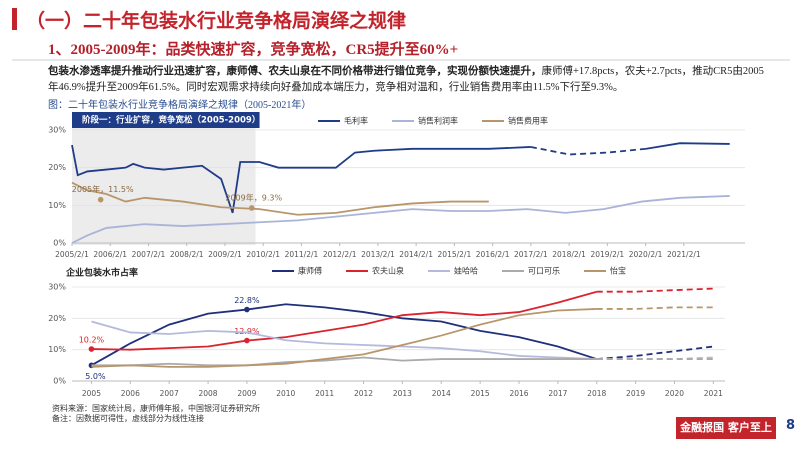 This screenshot has height=451, width=802. I want to click on x-tick-label: 2005, so click(91, 393).